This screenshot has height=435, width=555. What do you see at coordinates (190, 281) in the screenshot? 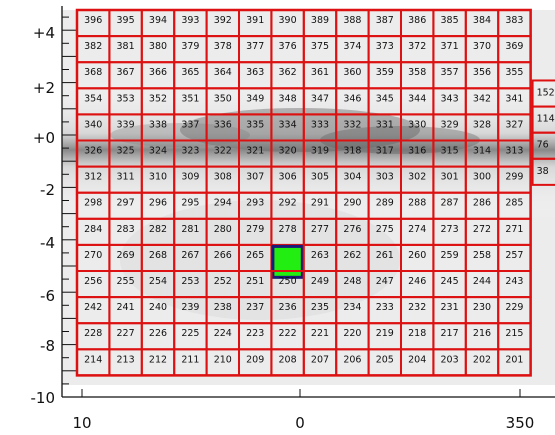
I see `tile-id-label: 253` at bounding box center [190, 281].